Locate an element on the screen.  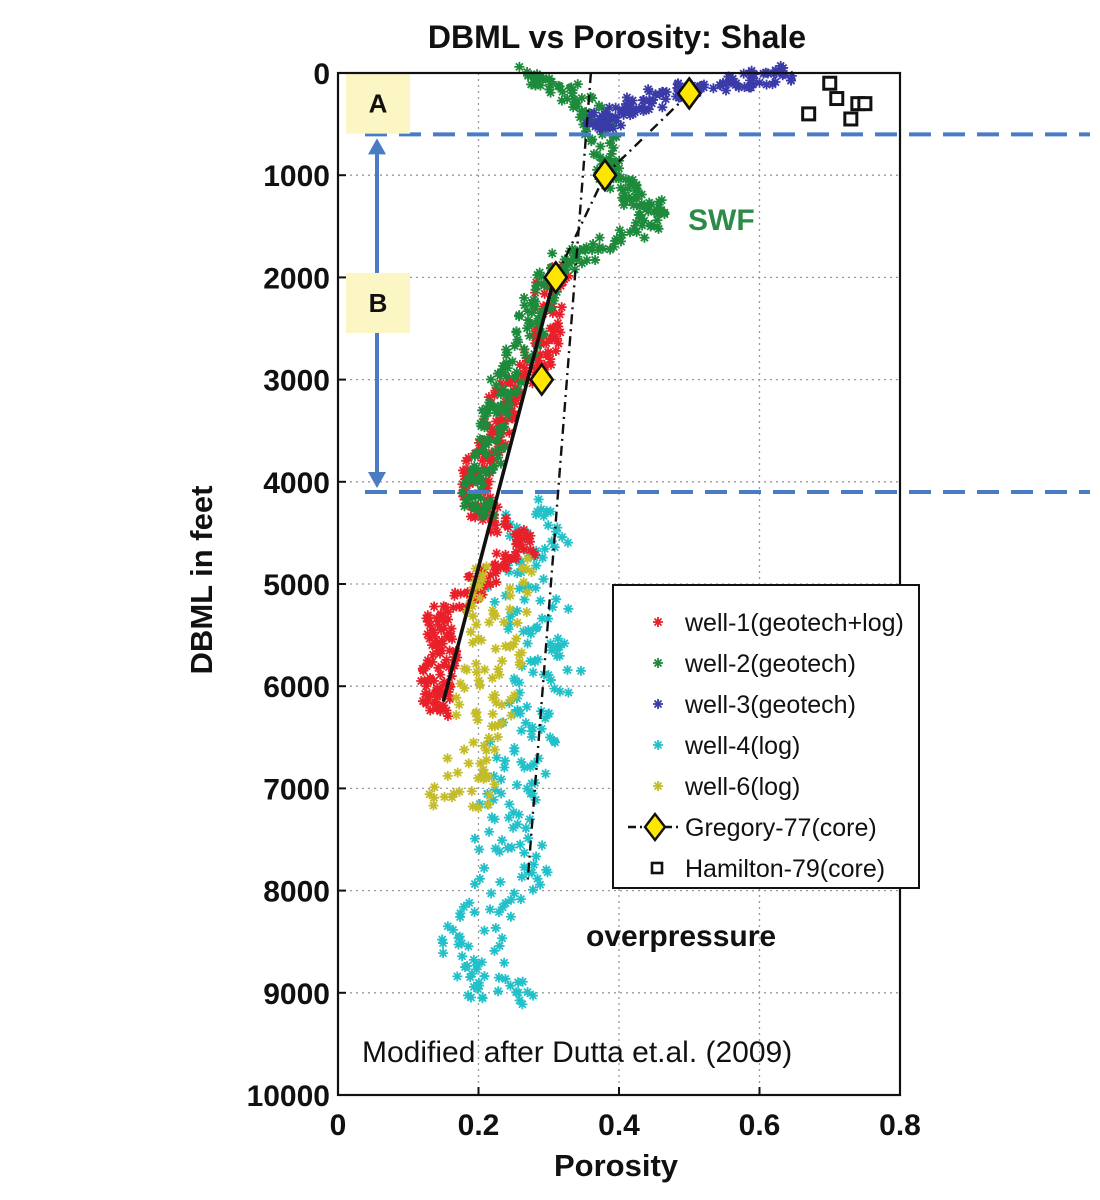
legend-entry: well-4(log) is located at coordinates (726, 746).